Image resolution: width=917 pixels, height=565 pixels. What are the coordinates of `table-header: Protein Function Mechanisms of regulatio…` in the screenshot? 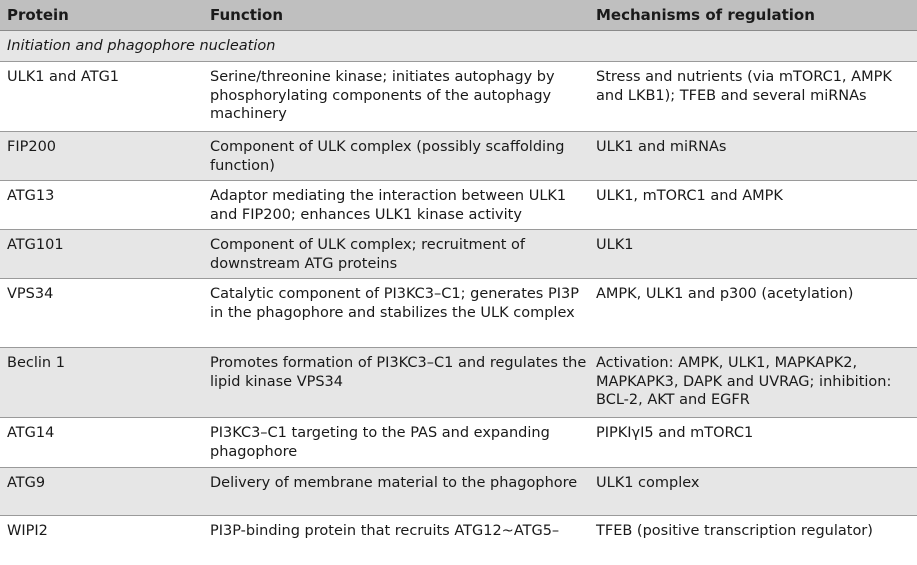 It's located at (458, 15).